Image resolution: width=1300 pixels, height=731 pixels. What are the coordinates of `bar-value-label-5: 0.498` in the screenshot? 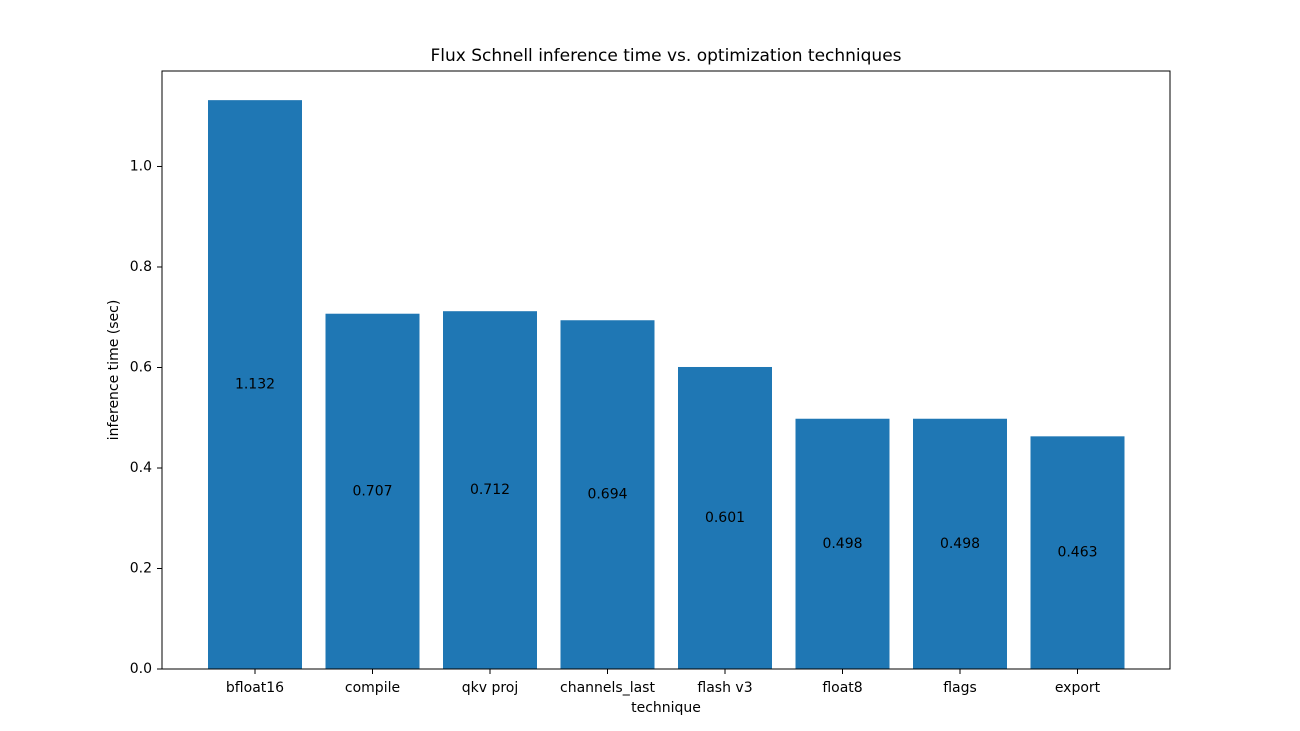 It's located at (842, 544).